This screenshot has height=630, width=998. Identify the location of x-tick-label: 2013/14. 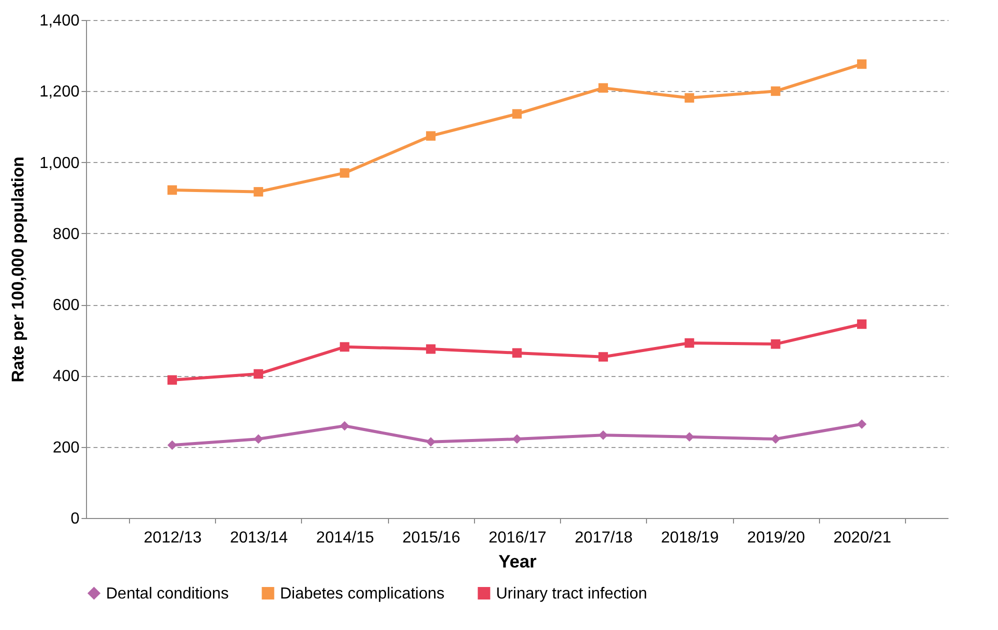
(259, 538).